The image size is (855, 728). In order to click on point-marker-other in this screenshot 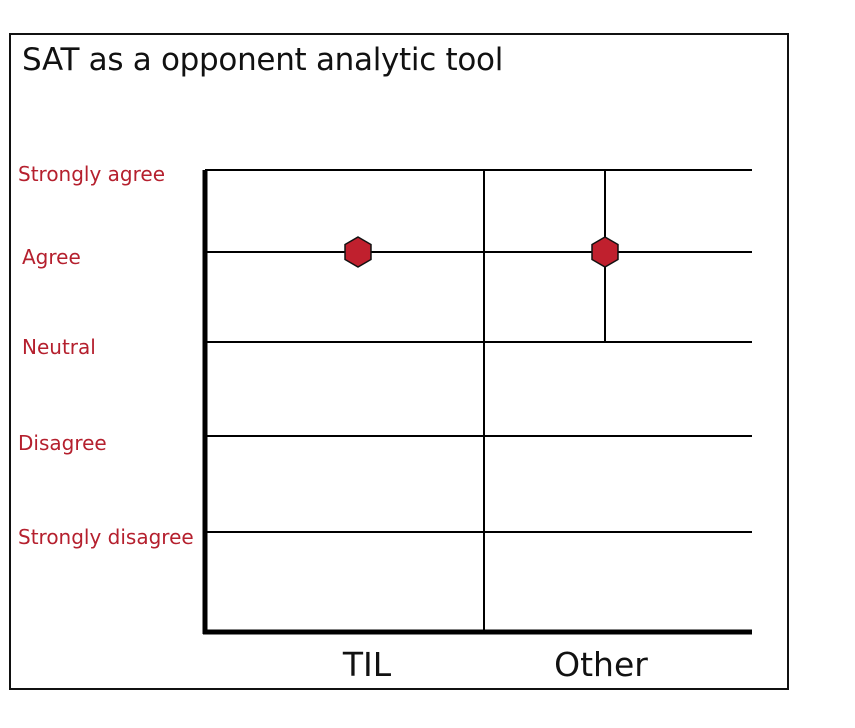, I will do `click(605, 252)`.